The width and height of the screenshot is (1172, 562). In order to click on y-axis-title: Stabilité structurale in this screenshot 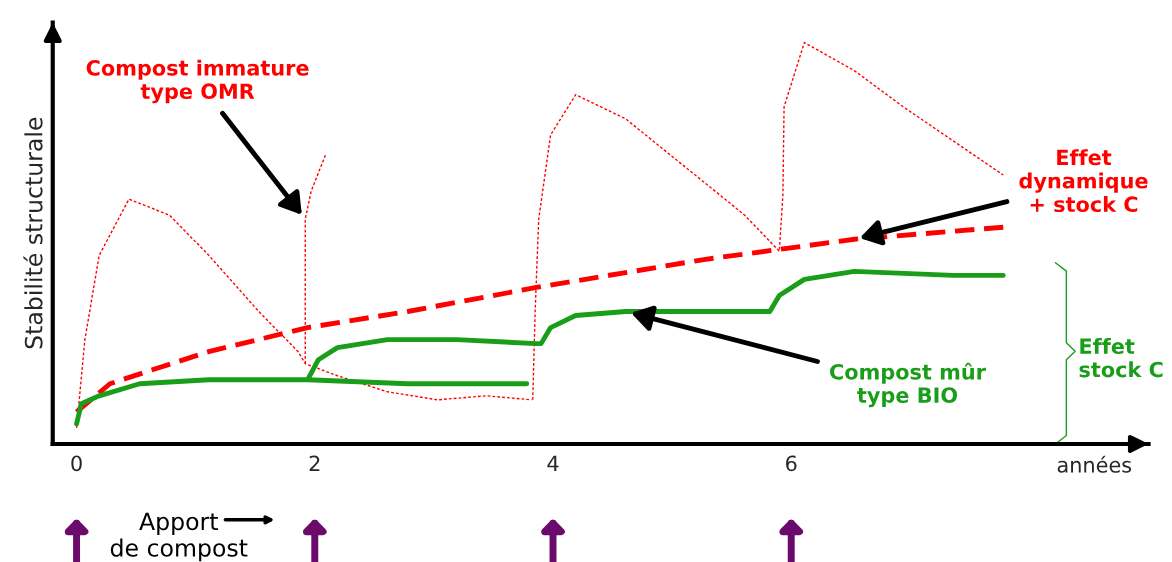, I will do `click(33, 233)`.